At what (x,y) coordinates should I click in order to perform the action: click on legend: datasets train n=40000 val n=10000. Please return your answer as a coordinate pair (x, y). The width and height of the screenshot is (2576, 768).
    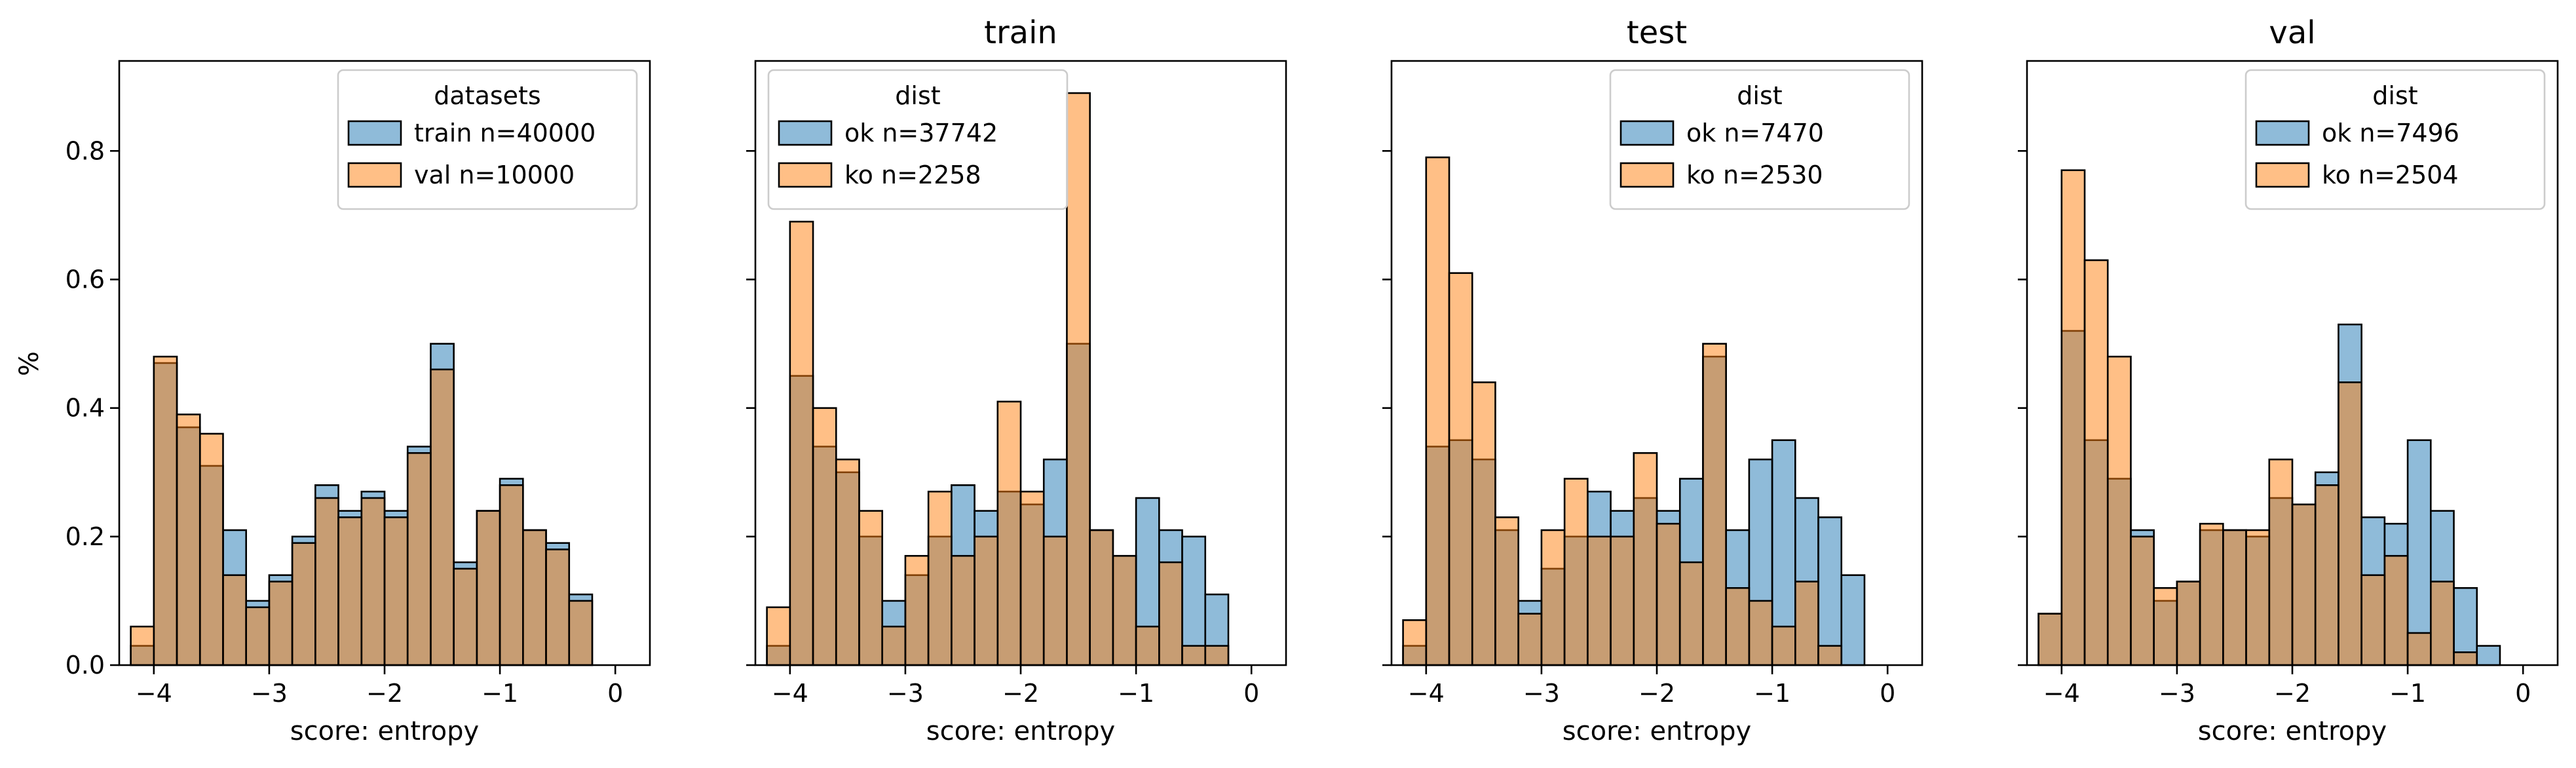
    Looking at the image, I should click on (488, 139).